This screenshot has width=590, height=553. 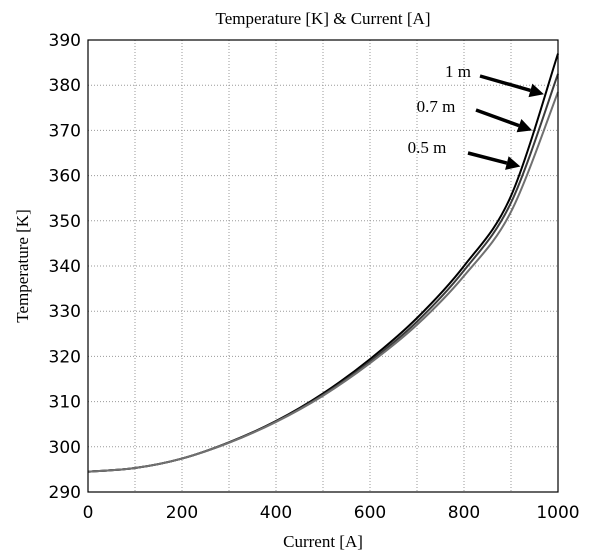 I want to click on y-tick-label: 300, so click(x=65, y=448).